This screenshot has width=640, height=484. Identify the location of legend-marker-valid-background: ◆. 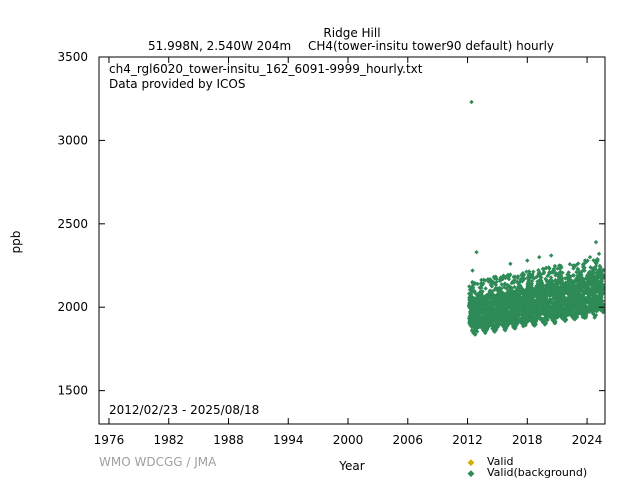
(471, 474).